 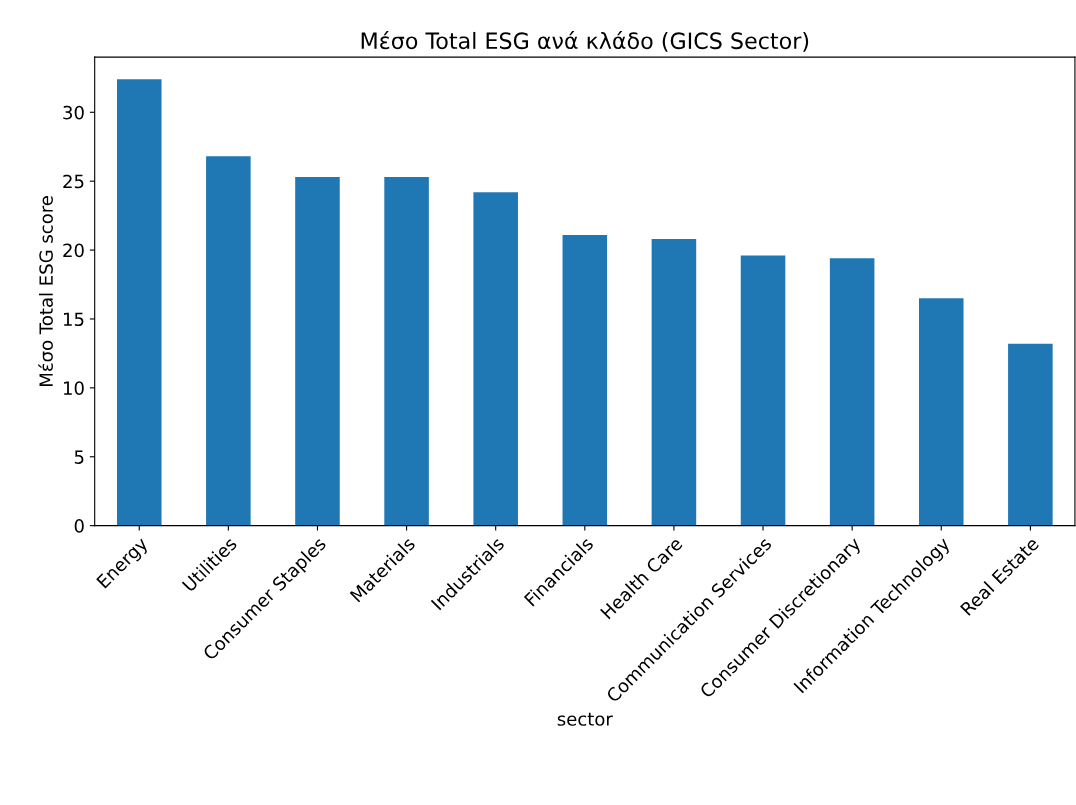 What do you see at coordinates (585, 41) in the screenshot?
I see `chart-title: Μέσο Total ESG ανά κλάδο (GICS Sector)` at bounding box center [585, 41].